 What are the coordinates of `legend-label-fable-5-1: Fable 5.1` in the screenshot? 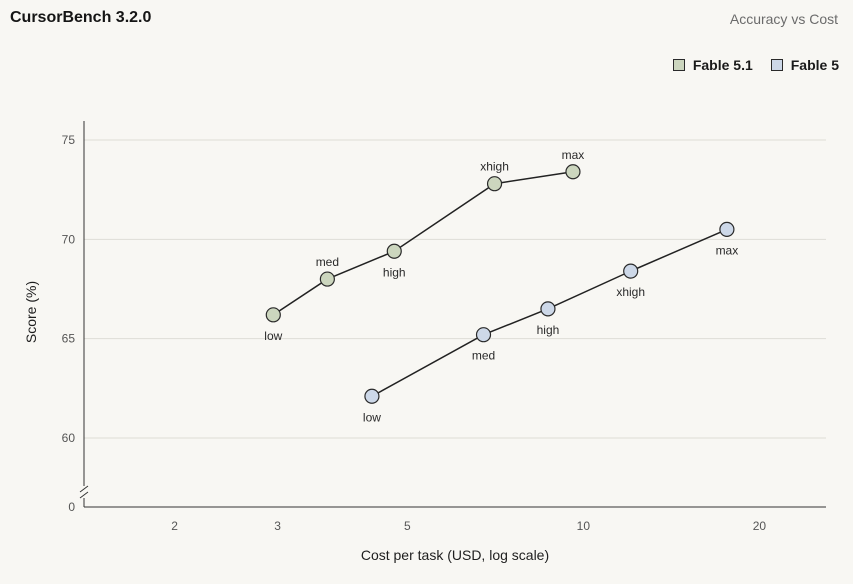 It's located at (722, 65).